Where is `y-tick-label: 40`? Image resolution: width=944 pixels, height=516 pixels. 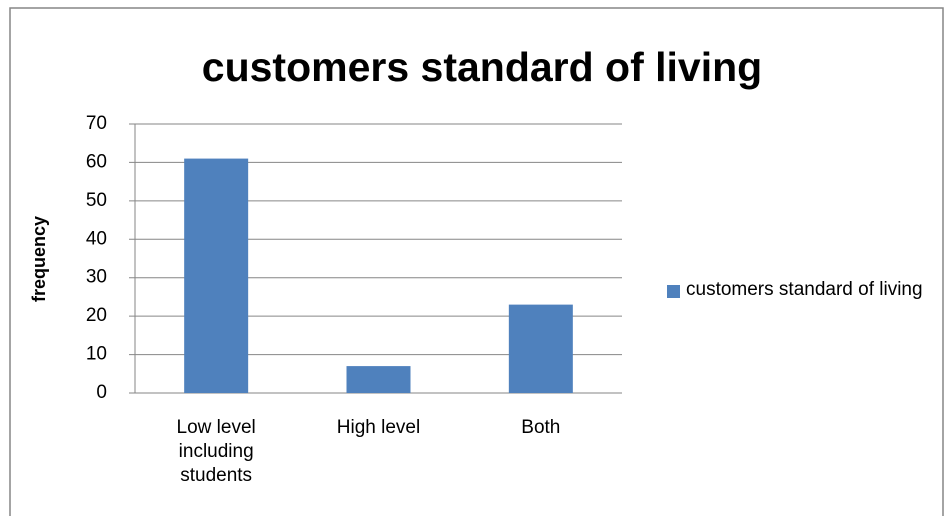 y-tick-label: 40 is located at coordinates (96, 238).